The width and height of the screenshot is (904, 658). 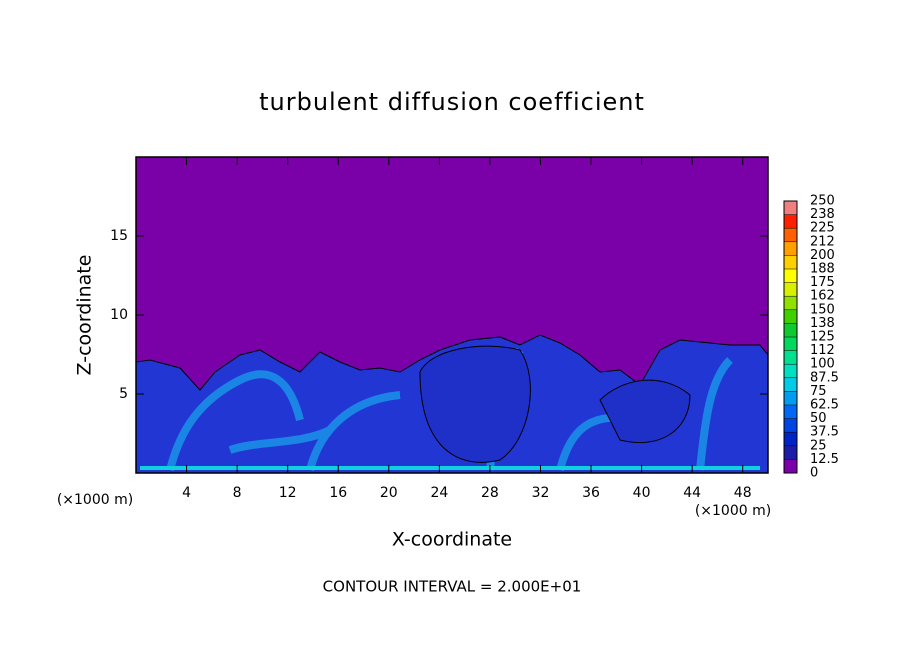 I want to click on x-tick-label: 20, so click(x=389, y=493).